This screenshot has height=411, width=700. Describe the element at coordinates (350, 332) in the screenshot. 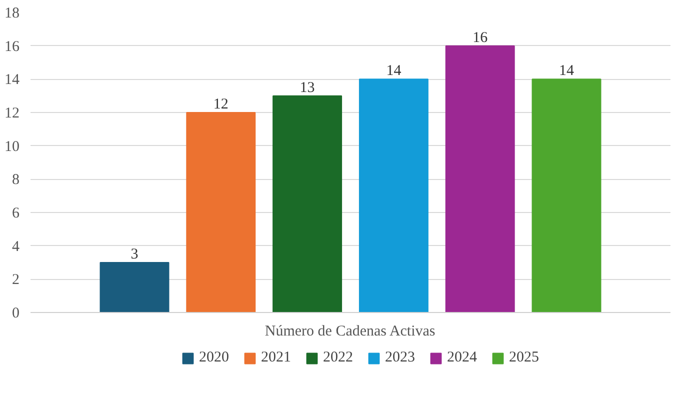

I see `x-tick-label: Número de Cadenas Activas` at that location.